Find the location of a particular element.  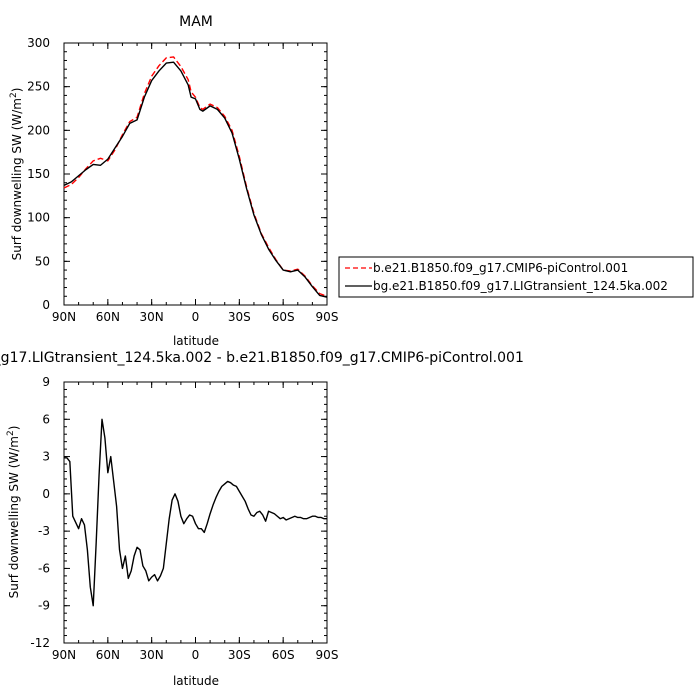

bottom-x-tick-label: 0 is located at coordinates (196, 655).